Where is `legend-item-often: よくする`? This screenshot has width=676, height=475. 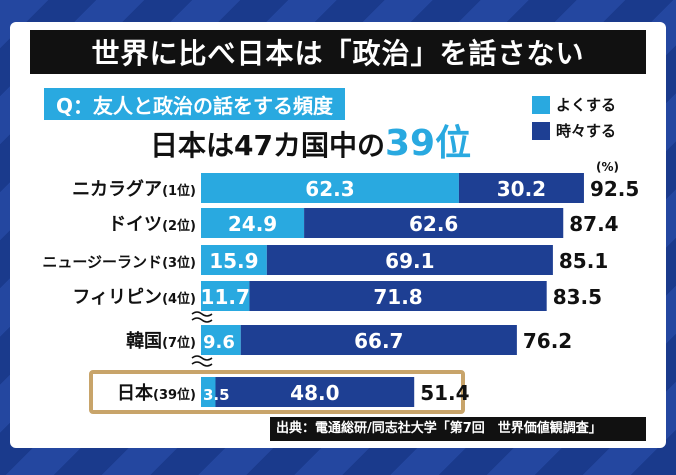
legend-item-often: よくする is located at coordinates (574, 104).